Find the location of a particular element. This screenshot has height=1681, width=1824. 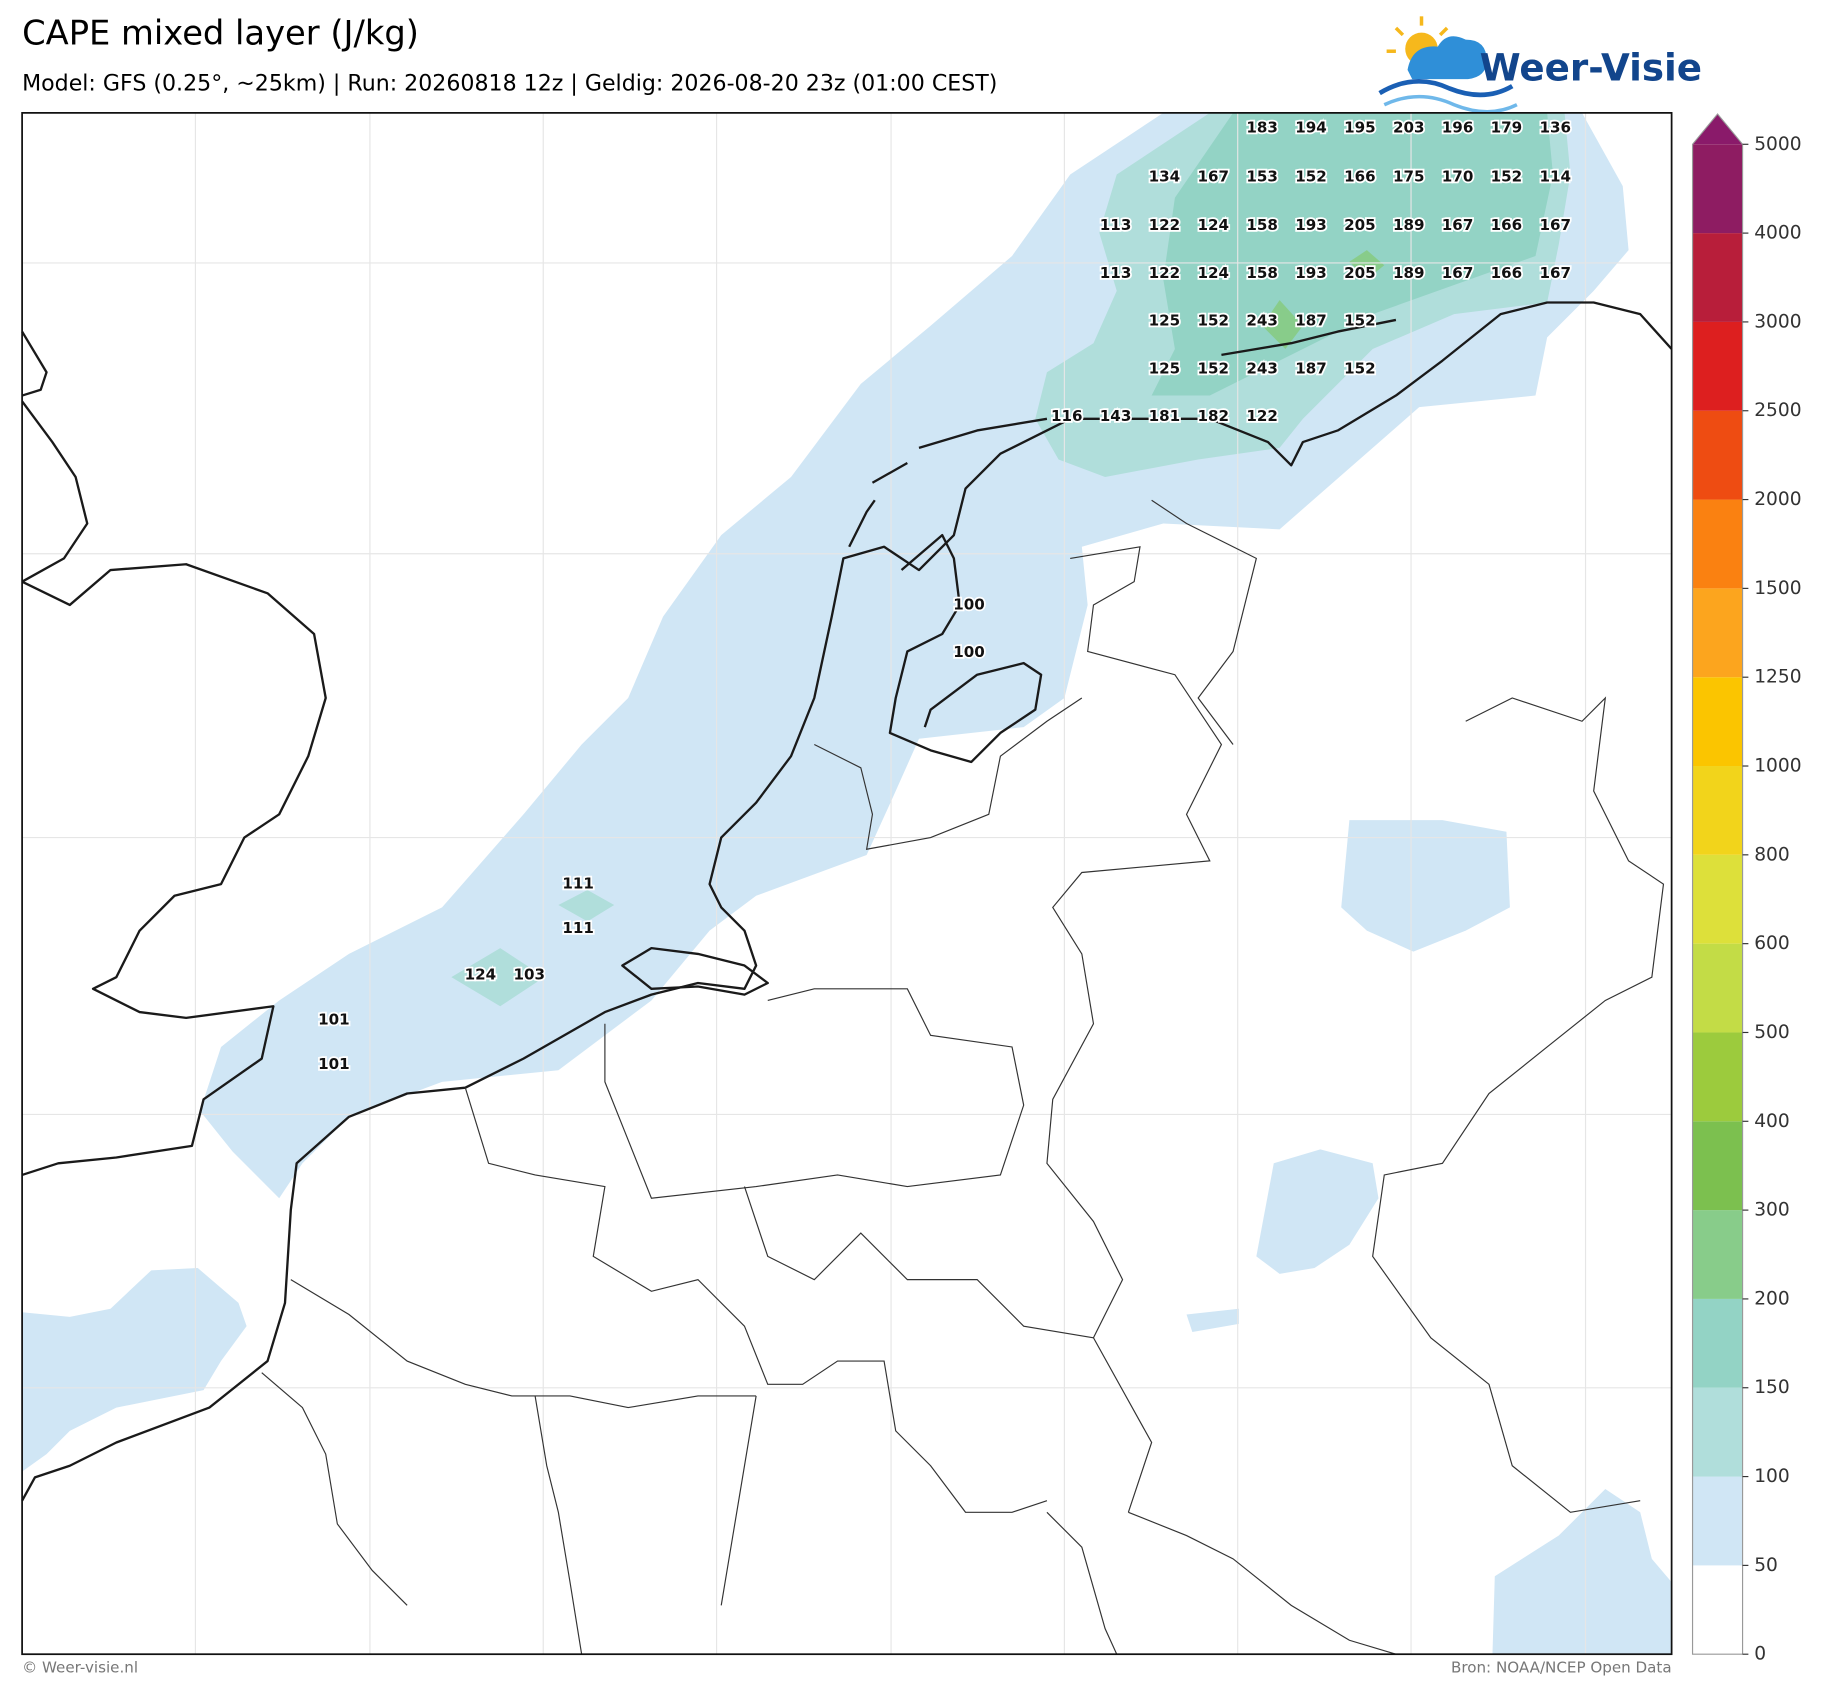

cape-label: 136 is located at coordinates (1556, 128).